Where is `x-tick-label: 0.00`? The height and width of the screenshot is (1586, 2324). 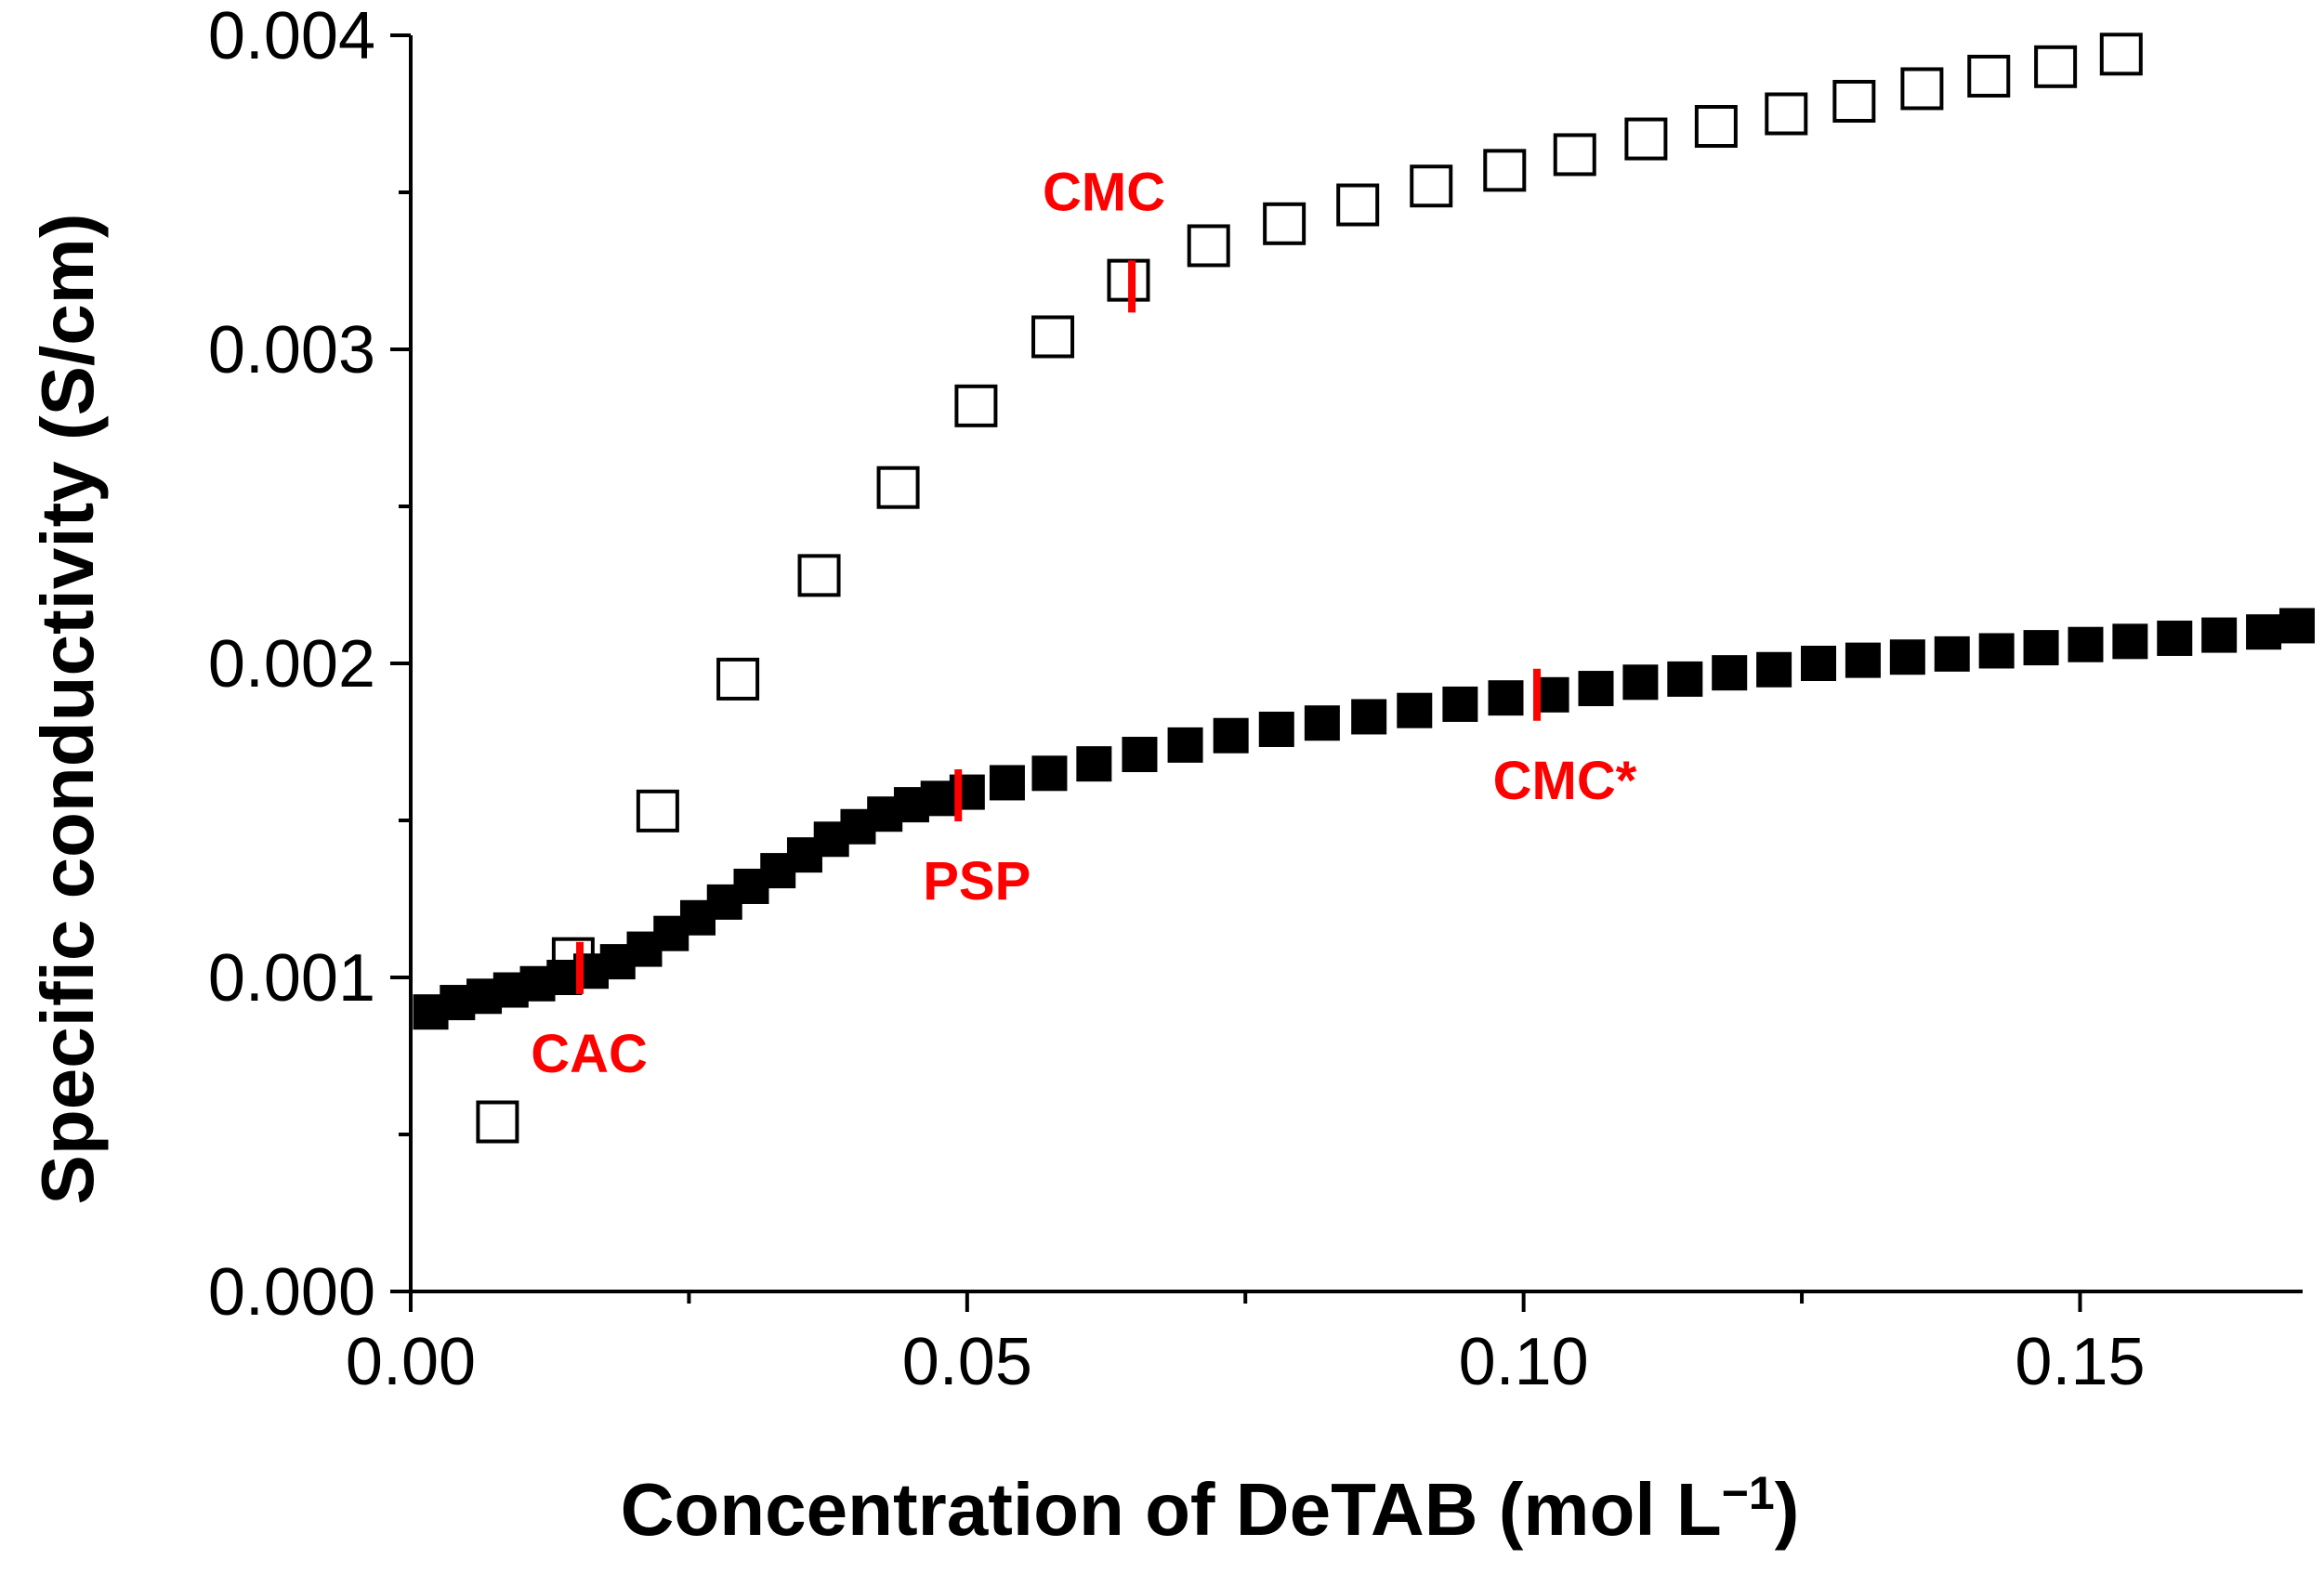 x-tick-label: 0.00 is located at coordinates (411, 1362).